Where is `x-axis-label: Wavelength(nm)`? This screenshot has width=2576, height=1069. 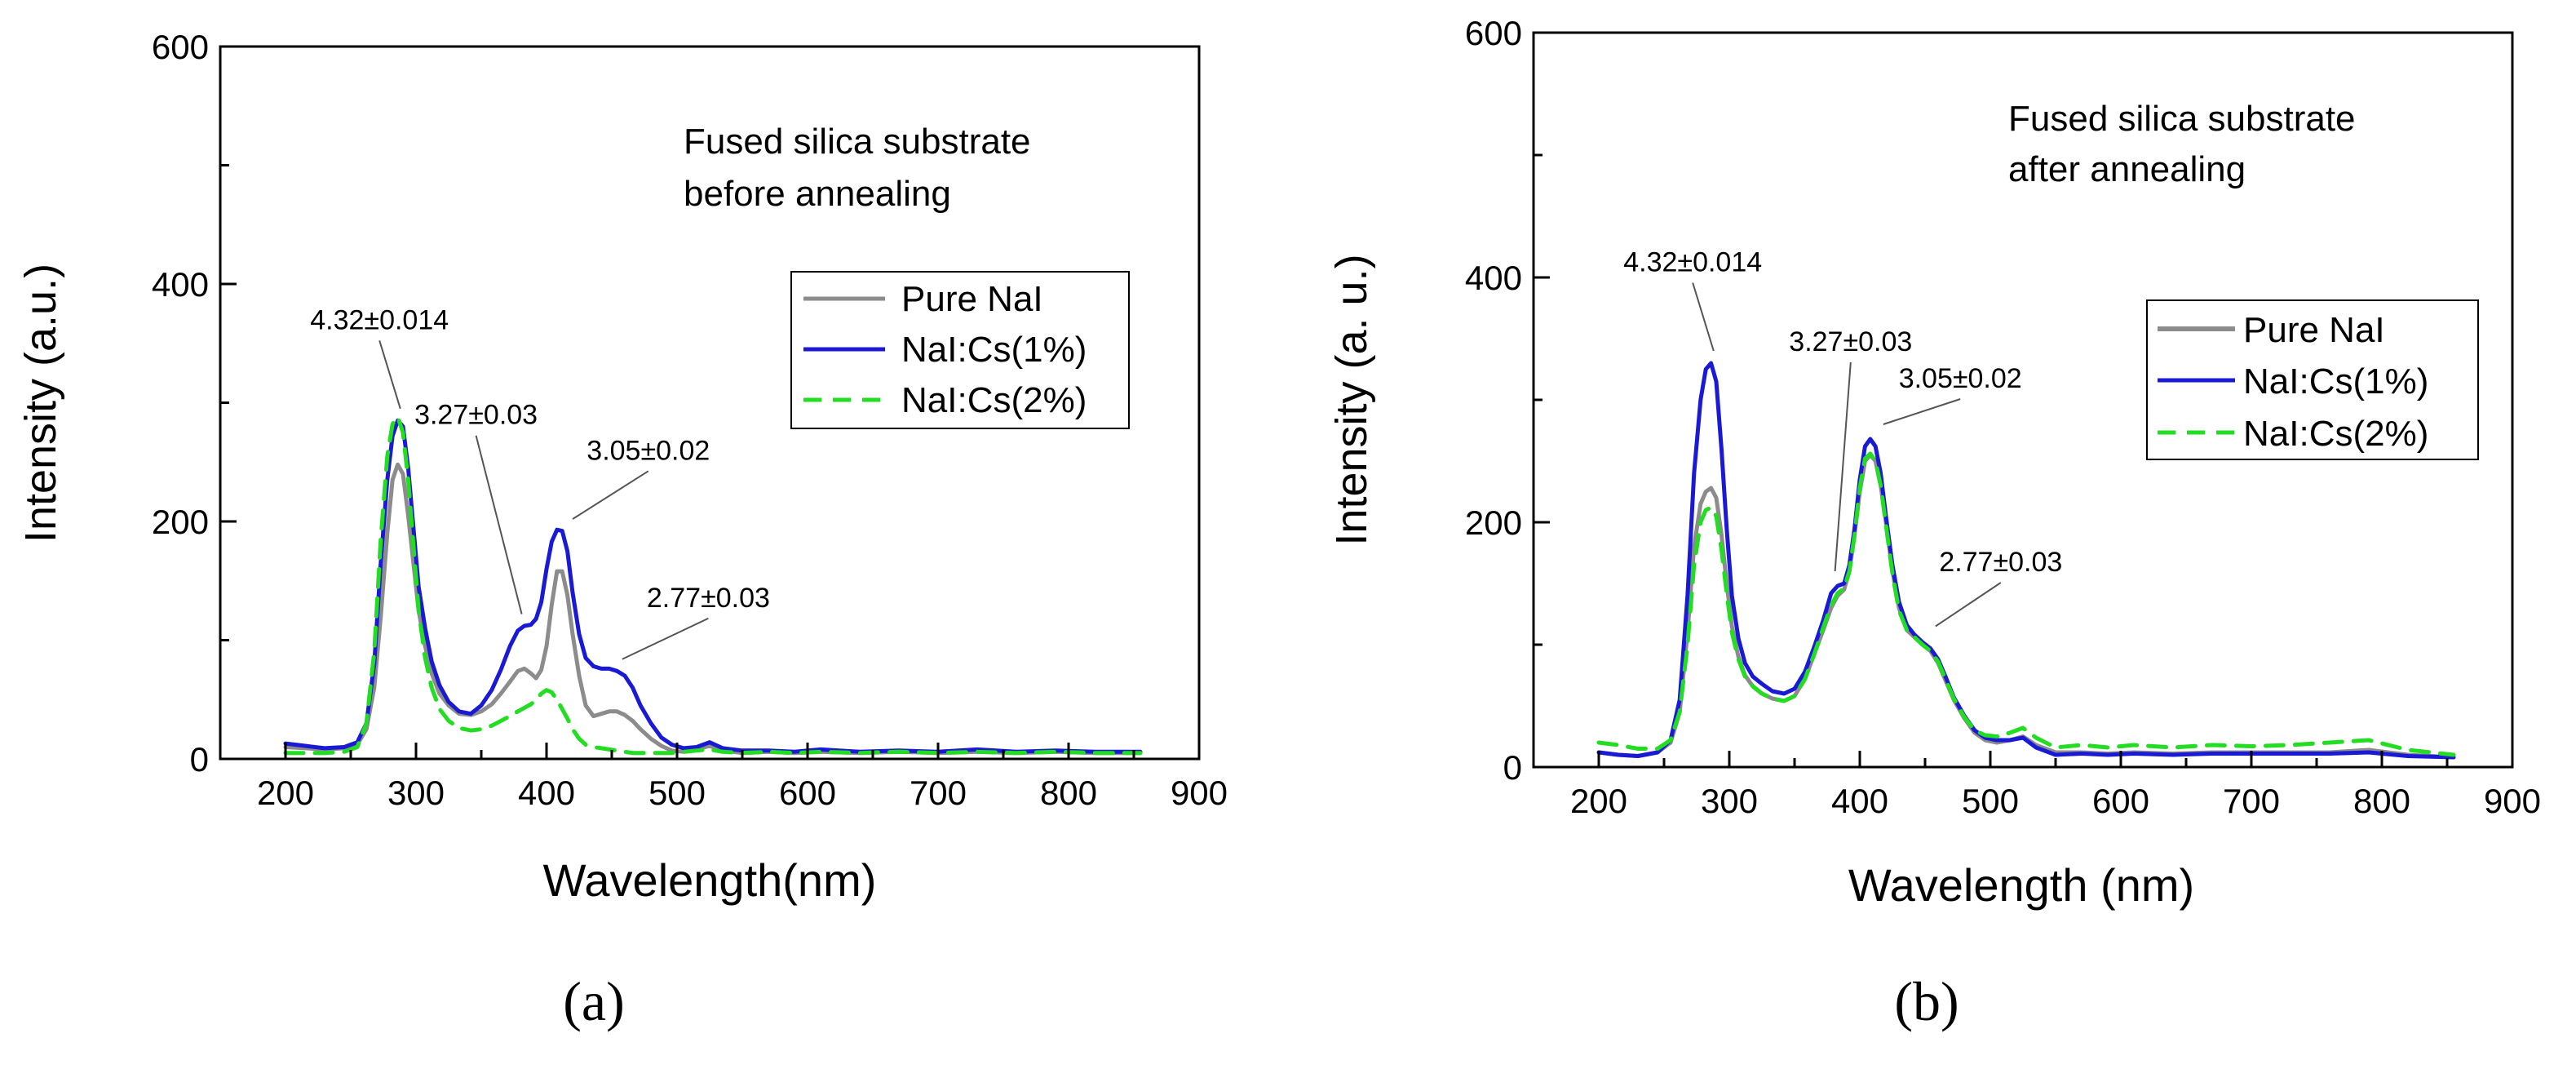
x-axis-label: Wavelength(nm) is located at coordinates (710, 880).